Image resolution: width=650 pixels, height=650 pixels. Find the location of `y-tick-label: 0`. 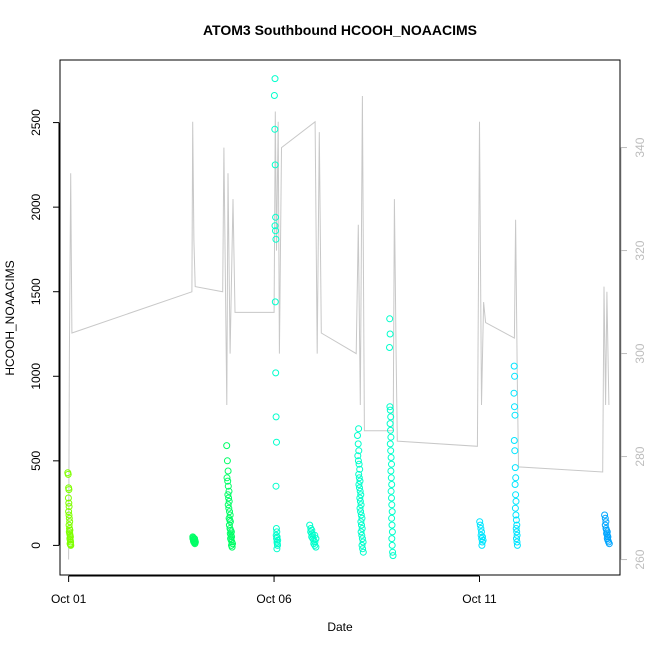

y-tick-label: 0 is located at coordinates (36, 545).